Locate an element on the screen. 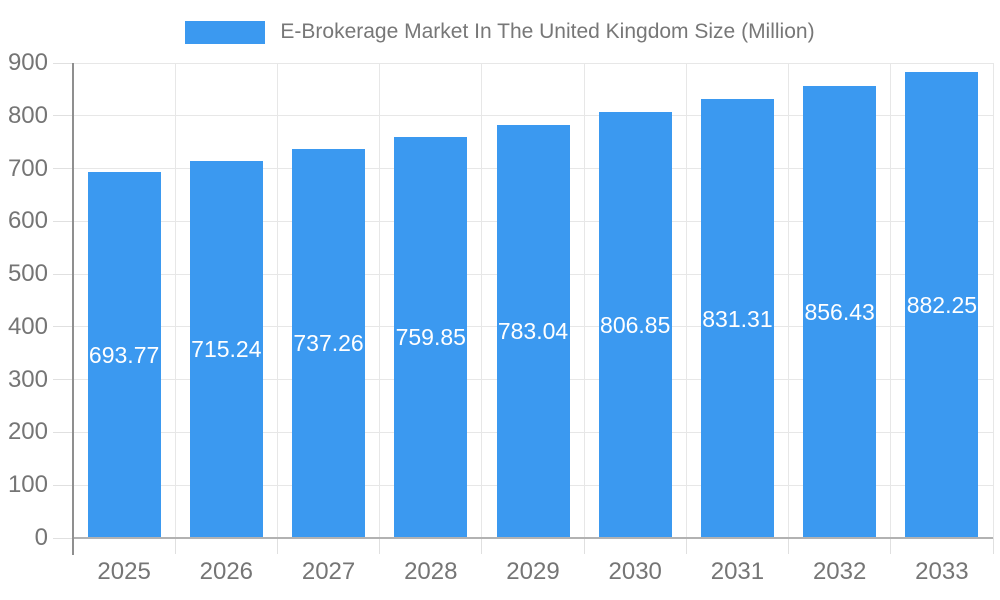 Image resolution: width=1000 pixels, height=600 pixels. bar-2033: 882.25 is located at coordinates (942, 305).